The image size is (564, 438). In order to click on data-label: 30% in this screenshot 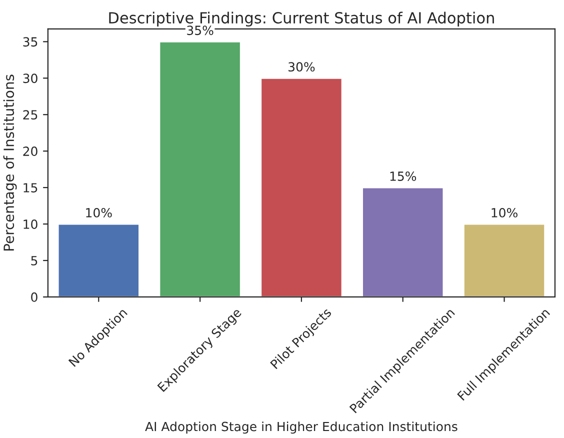, I will do `click(301, 67)`.